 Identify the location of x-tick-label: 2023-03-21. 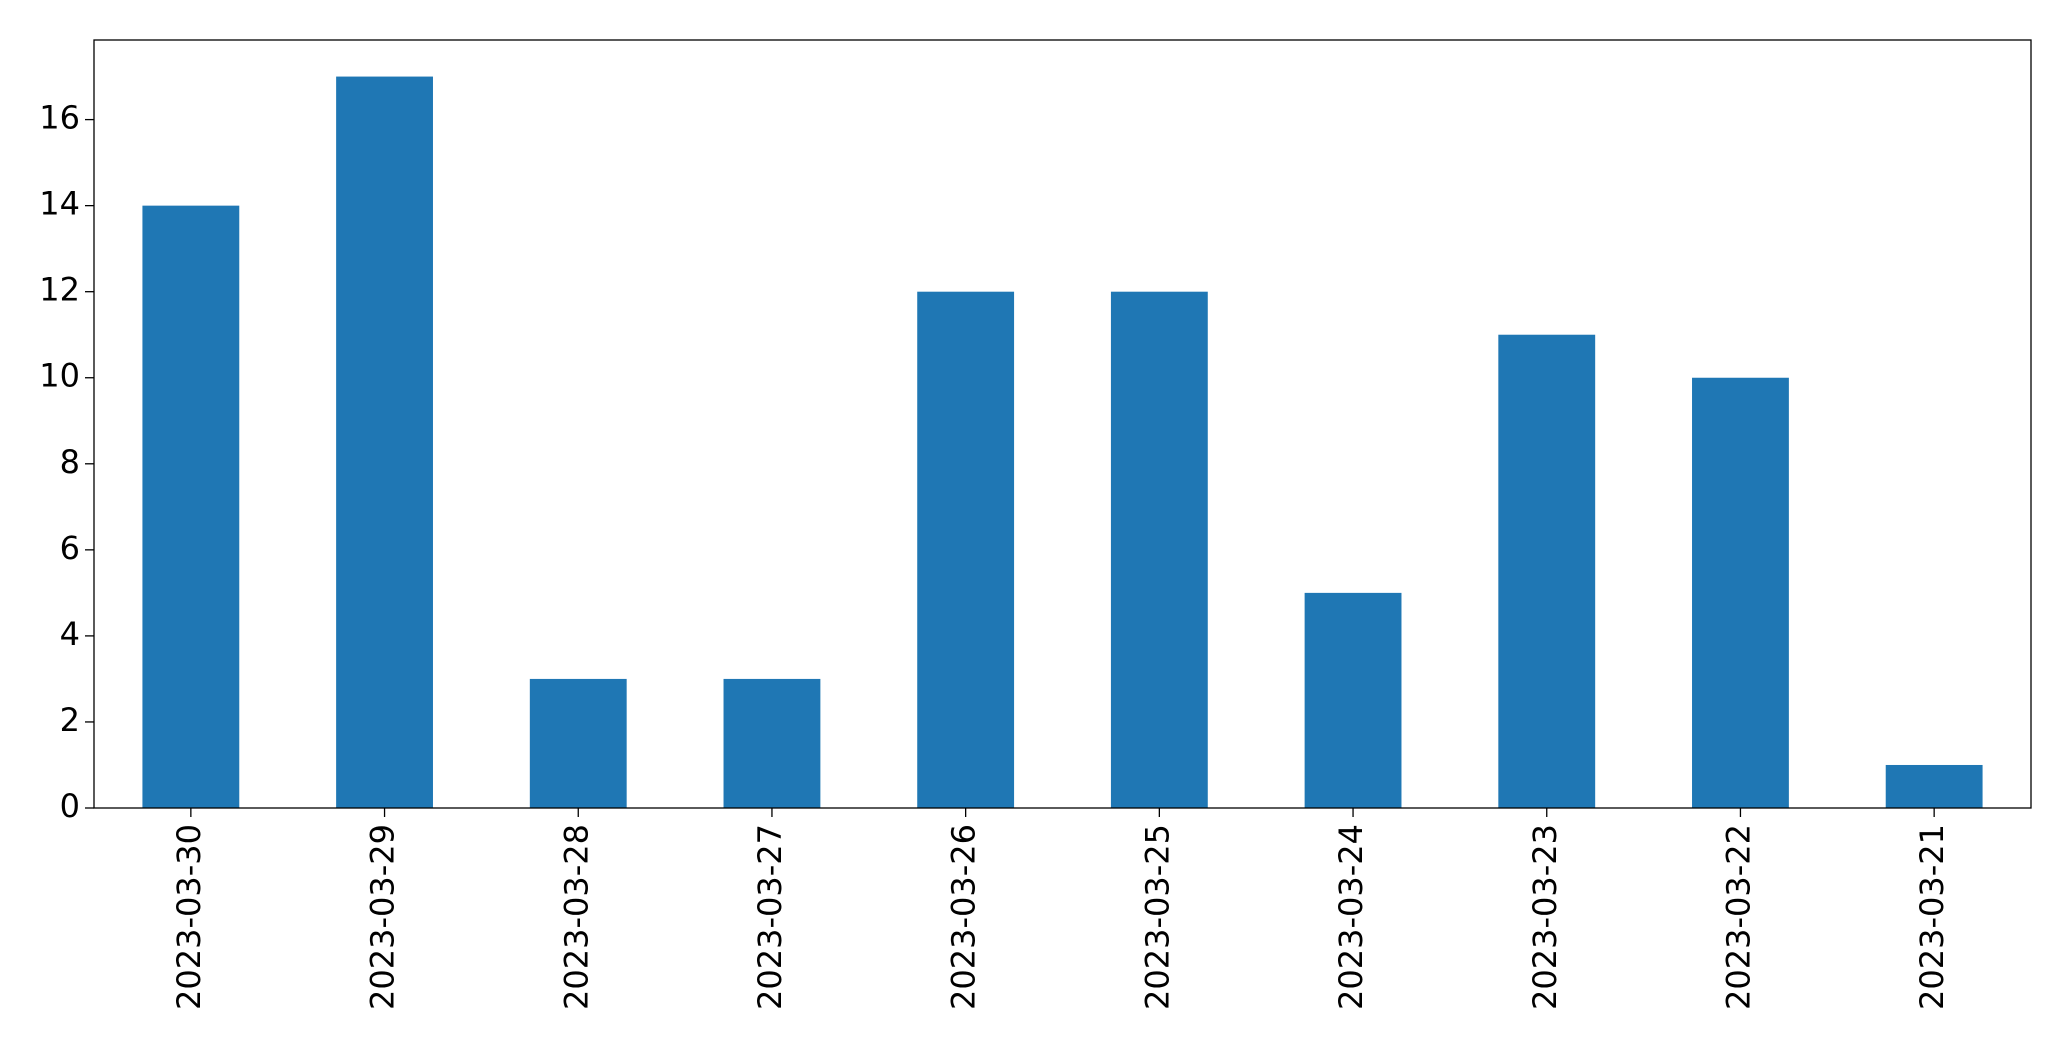
(1932, 917).